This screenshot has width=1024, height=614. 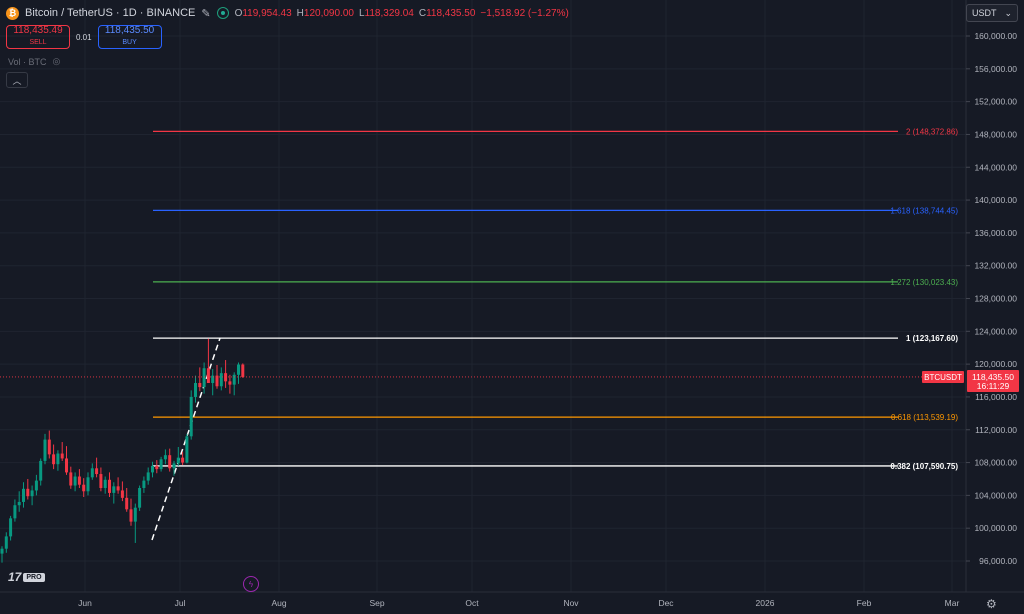 I want to click on fib-level-label: 1.272 (130,023.43), so click(x=924, y=282).